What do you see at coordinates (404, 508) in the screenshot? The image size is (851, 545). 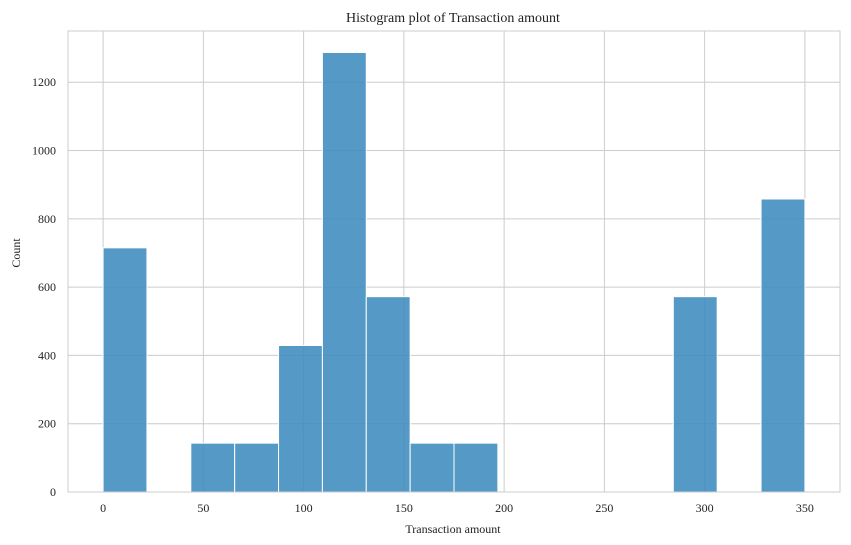 I see `x-tick-label: 150` at bounding box center [404, 508].